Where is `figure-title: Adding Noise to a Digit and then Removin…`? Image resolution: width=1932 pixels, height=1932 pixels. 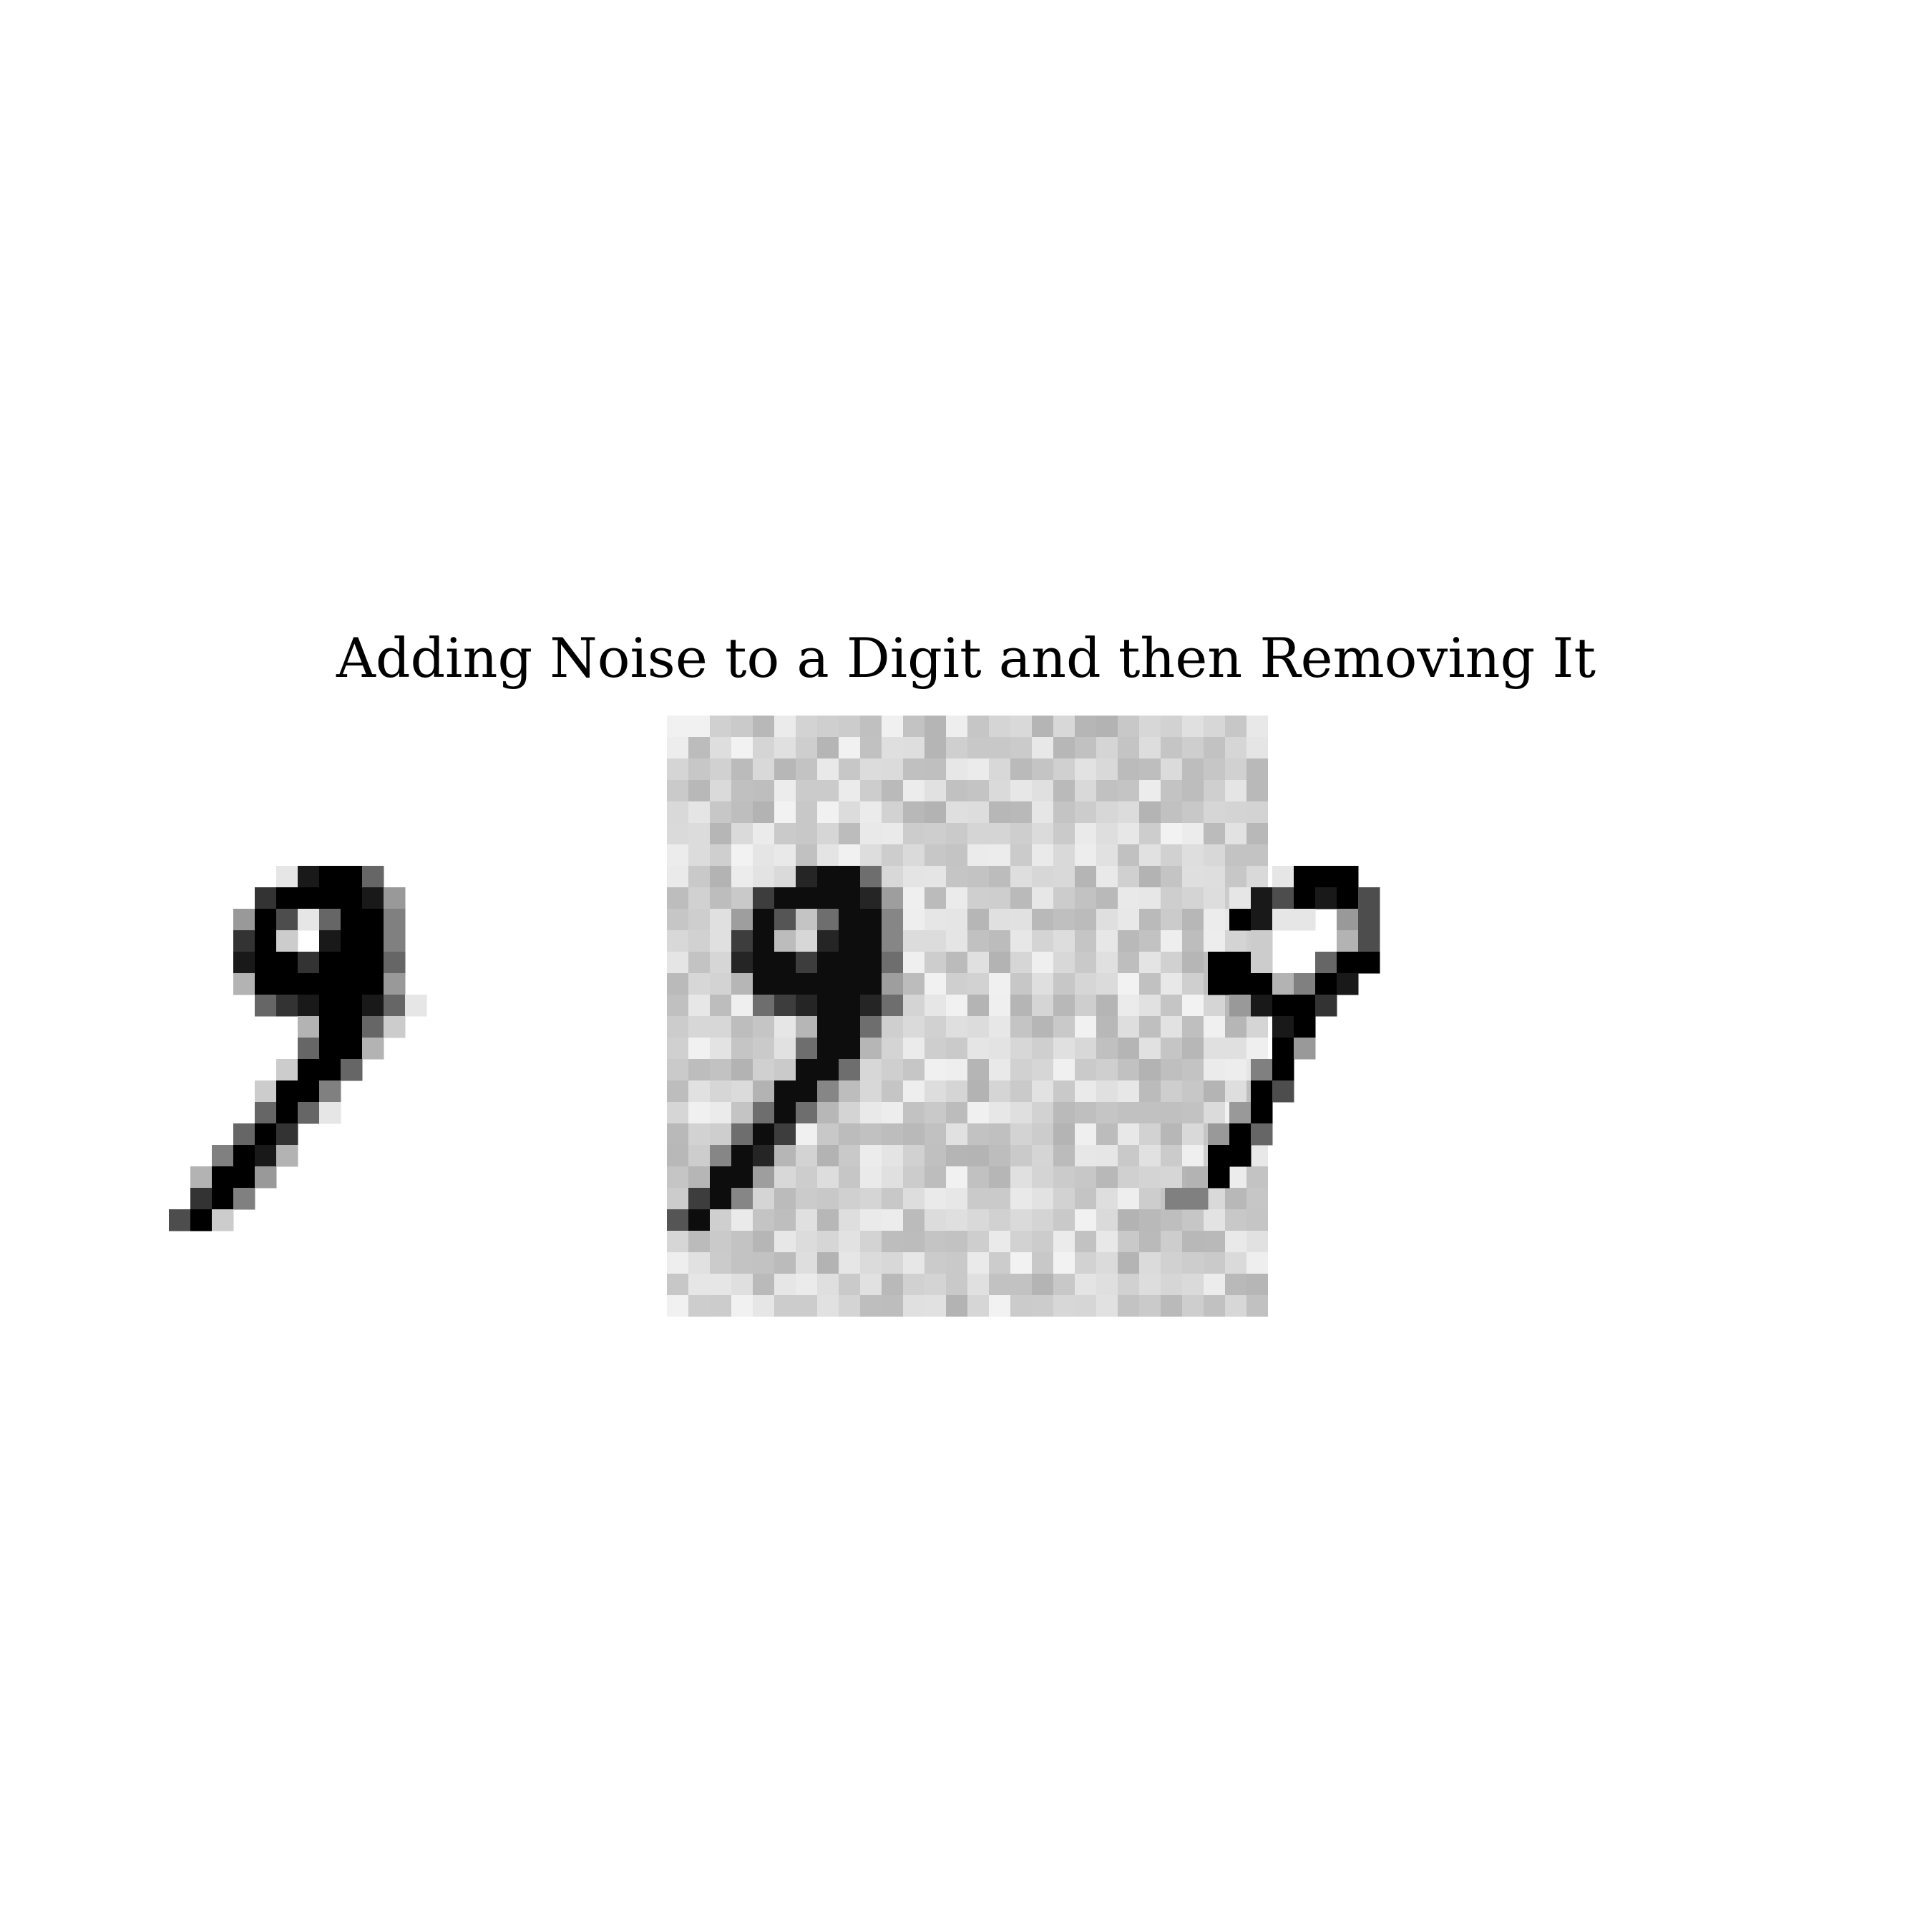 figure-title: Adding Noise to a Digit and then Removin… is located at coordinates (966, 658).